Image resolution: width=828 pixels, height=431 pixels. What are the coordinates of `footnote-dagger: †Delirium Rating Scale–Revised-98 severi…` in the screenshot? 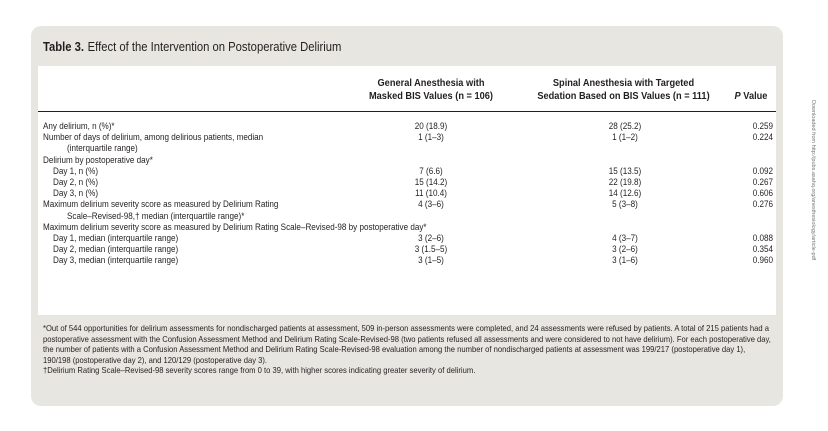 It's located at (259, 370).